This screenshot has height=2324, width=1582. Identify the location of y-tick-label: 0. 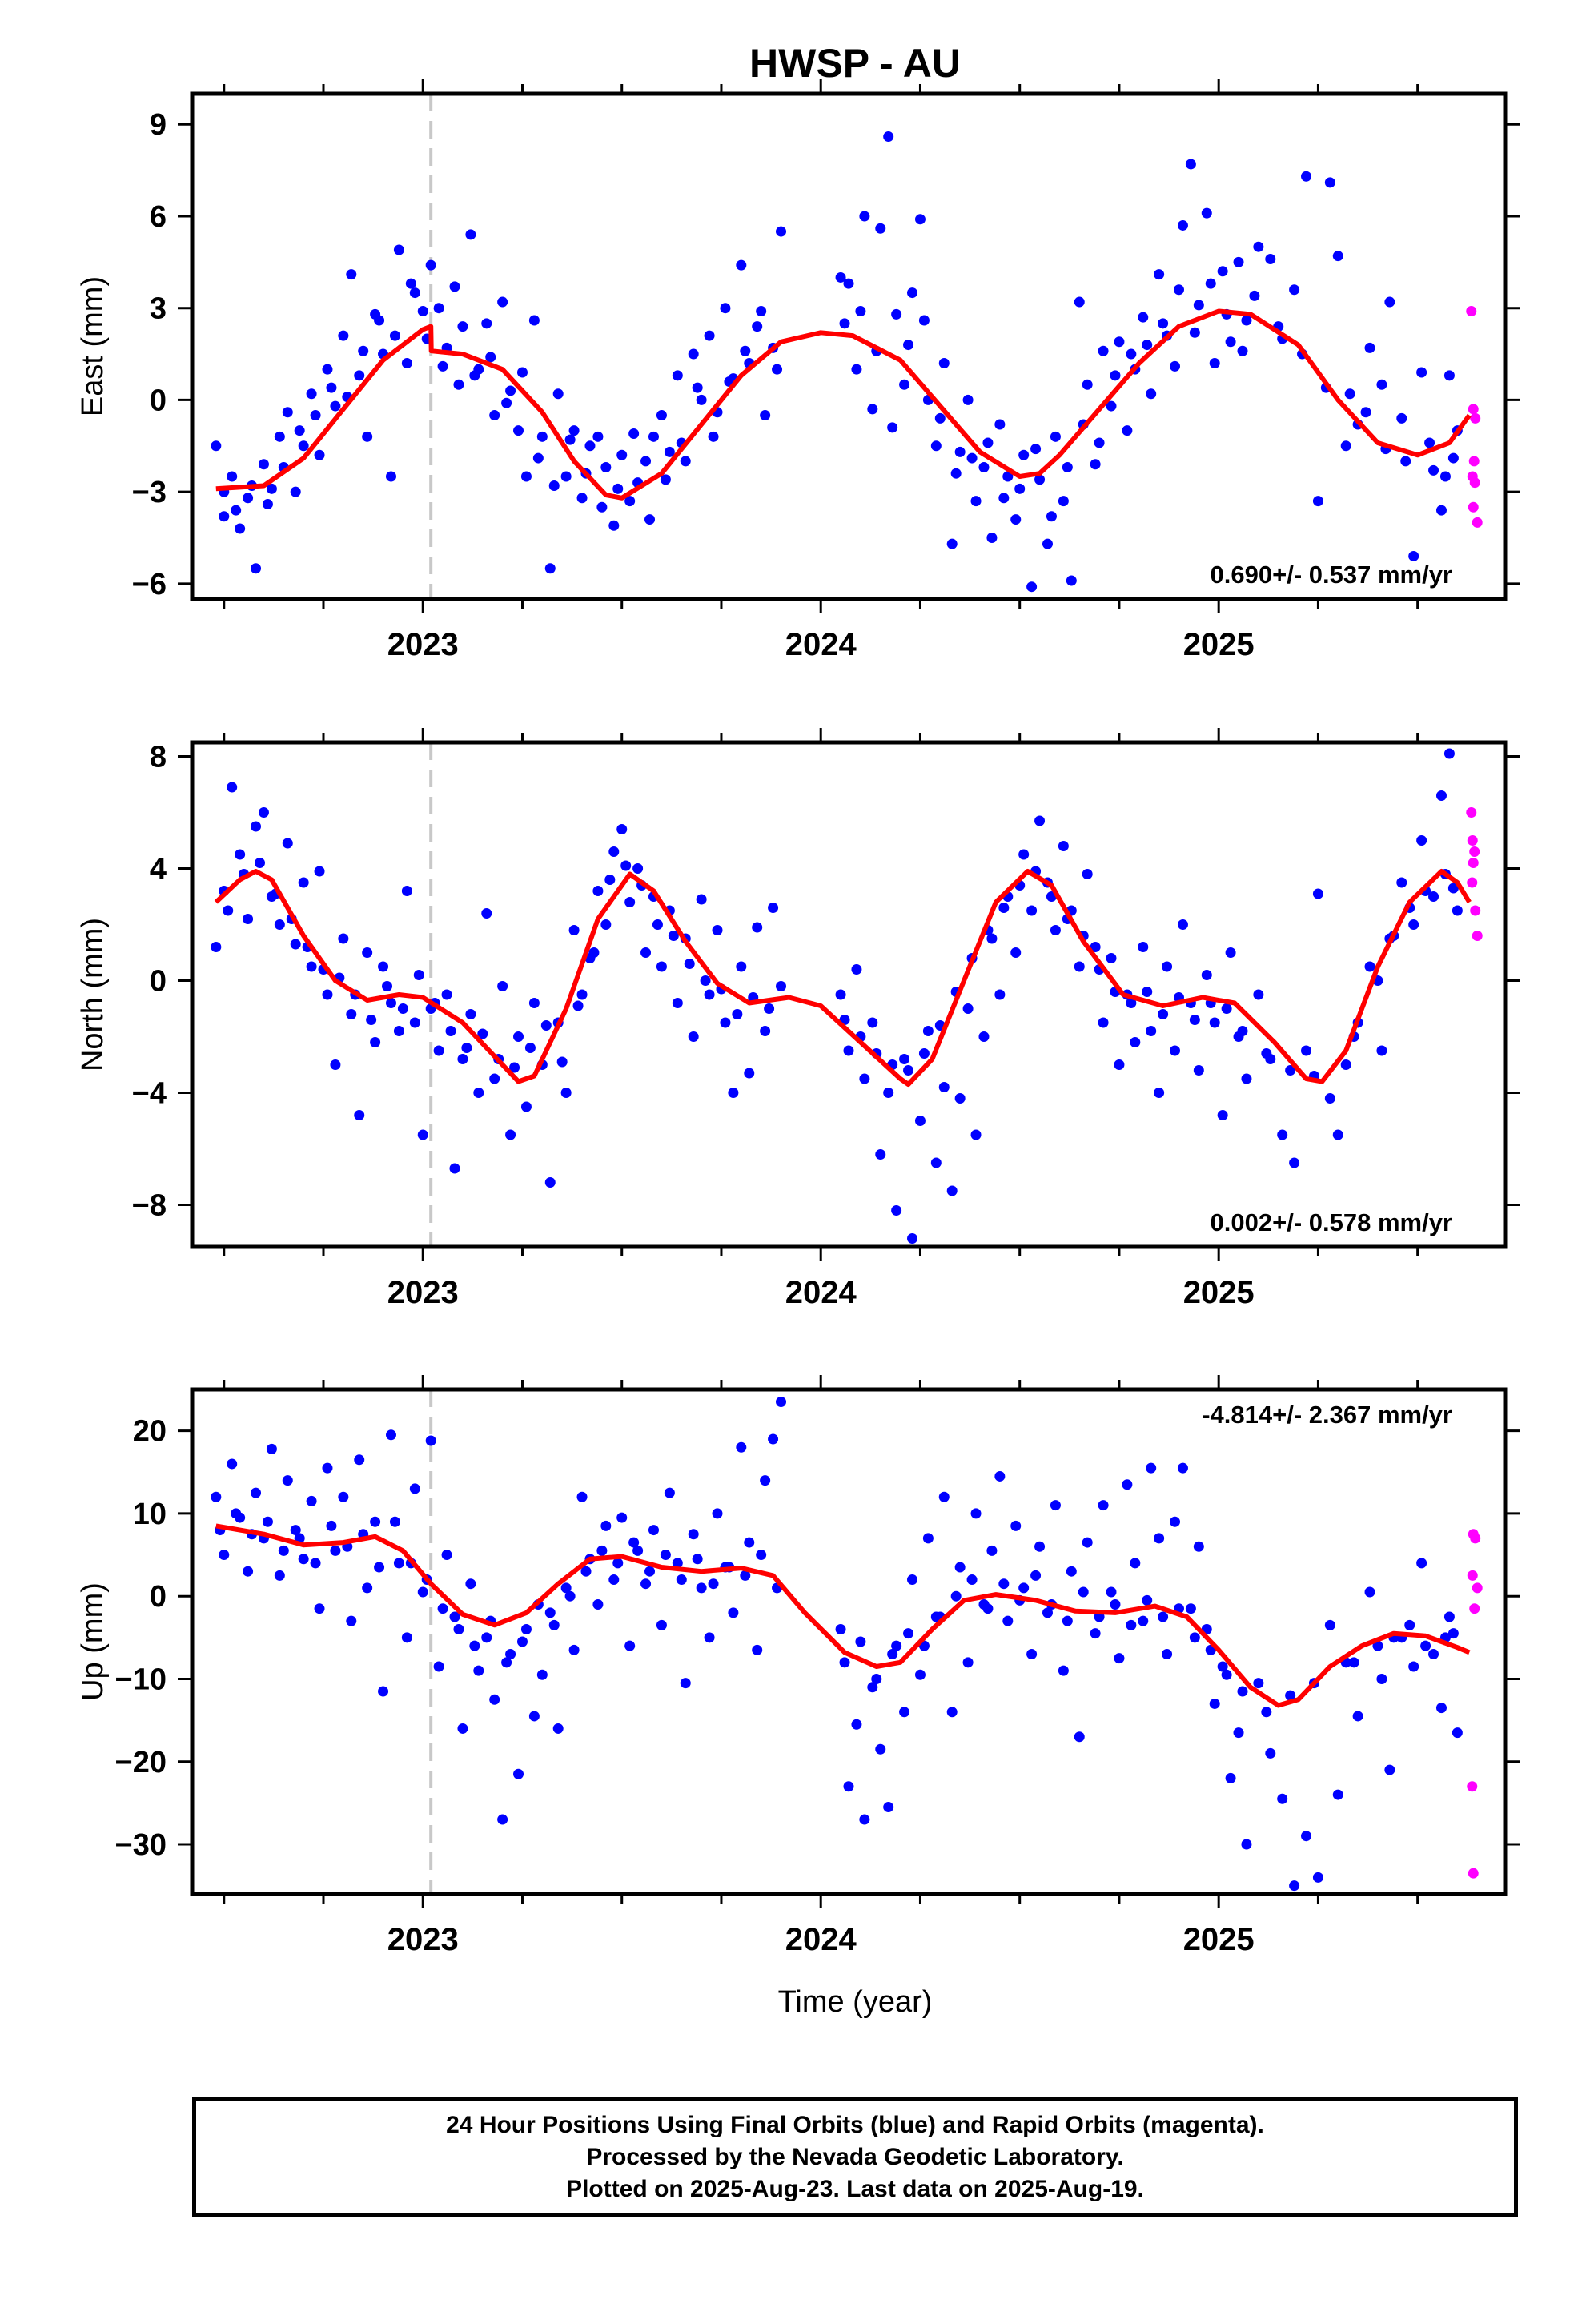
(158, 400).